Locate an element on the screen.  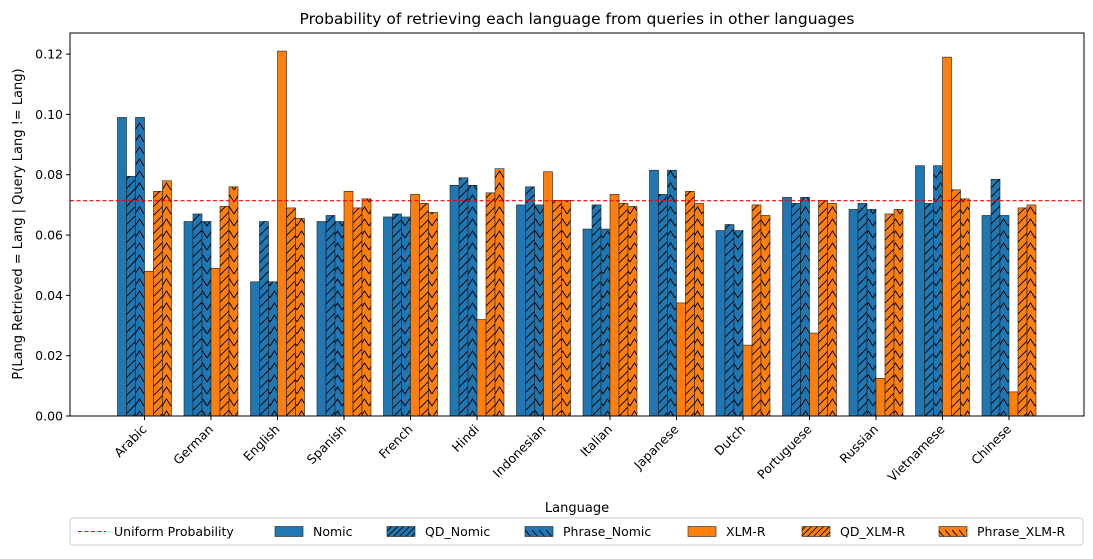
bar-phrase-nomic-dutch-hatch is located at coordinates (738, 323).